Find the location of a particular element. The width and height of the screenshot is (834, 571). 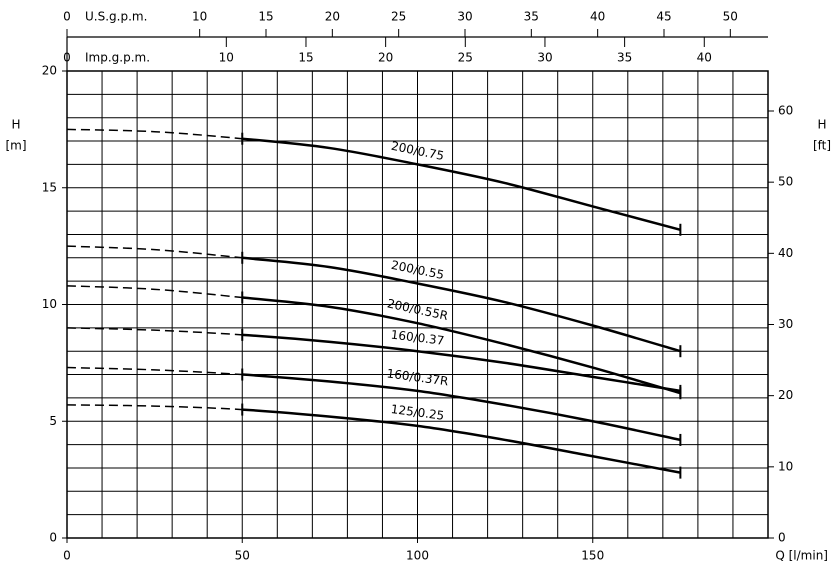

y2-tick-label: 50 is located at coordinates (785, 182).